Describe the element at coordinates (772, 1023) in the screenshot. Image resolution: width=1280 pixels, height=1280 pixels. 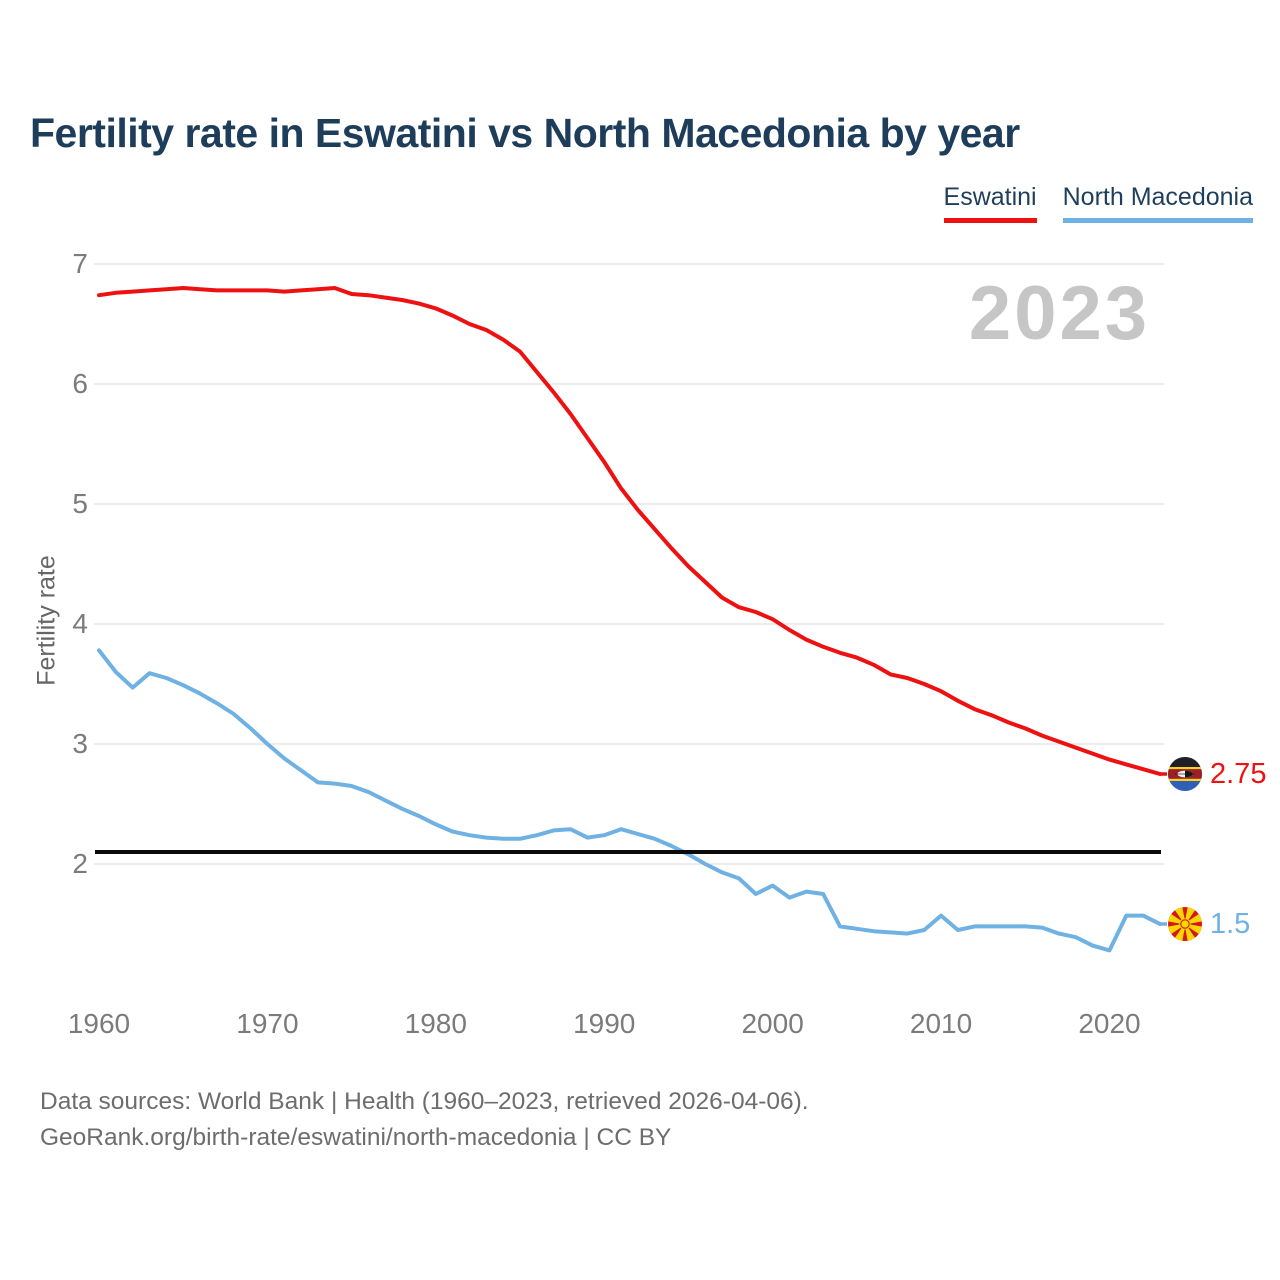
I see `x-tick-label: 2000` at that location.